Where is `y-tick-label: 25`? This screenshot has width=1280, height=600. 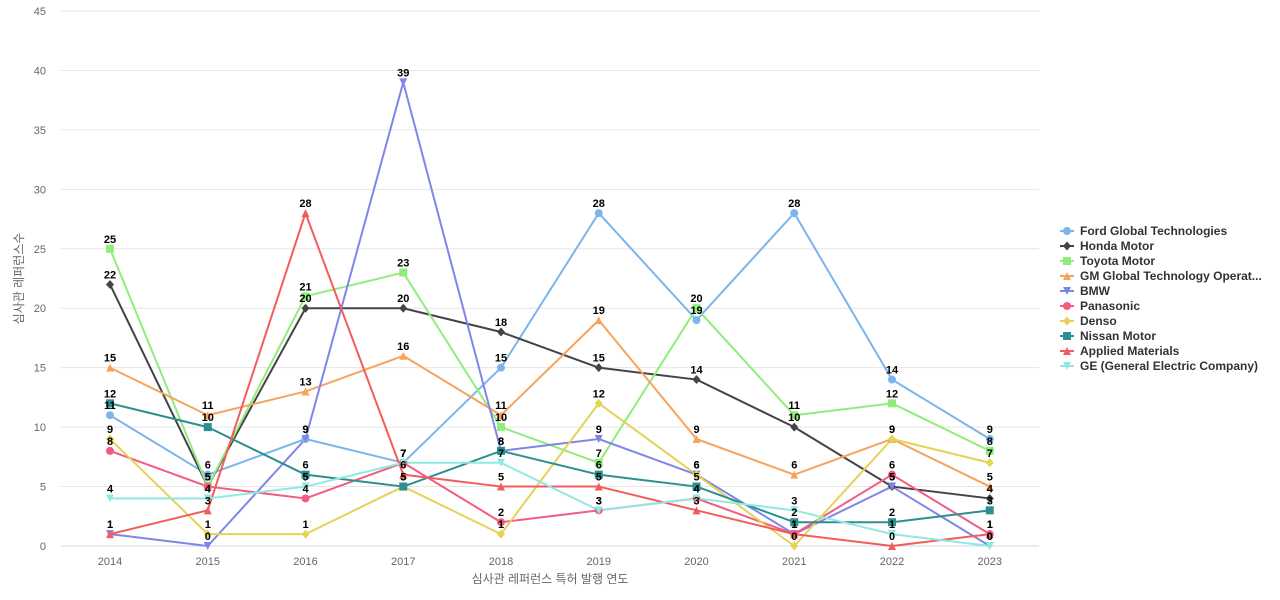
y-tick-label: 25 is located at coordinates (40, 250).